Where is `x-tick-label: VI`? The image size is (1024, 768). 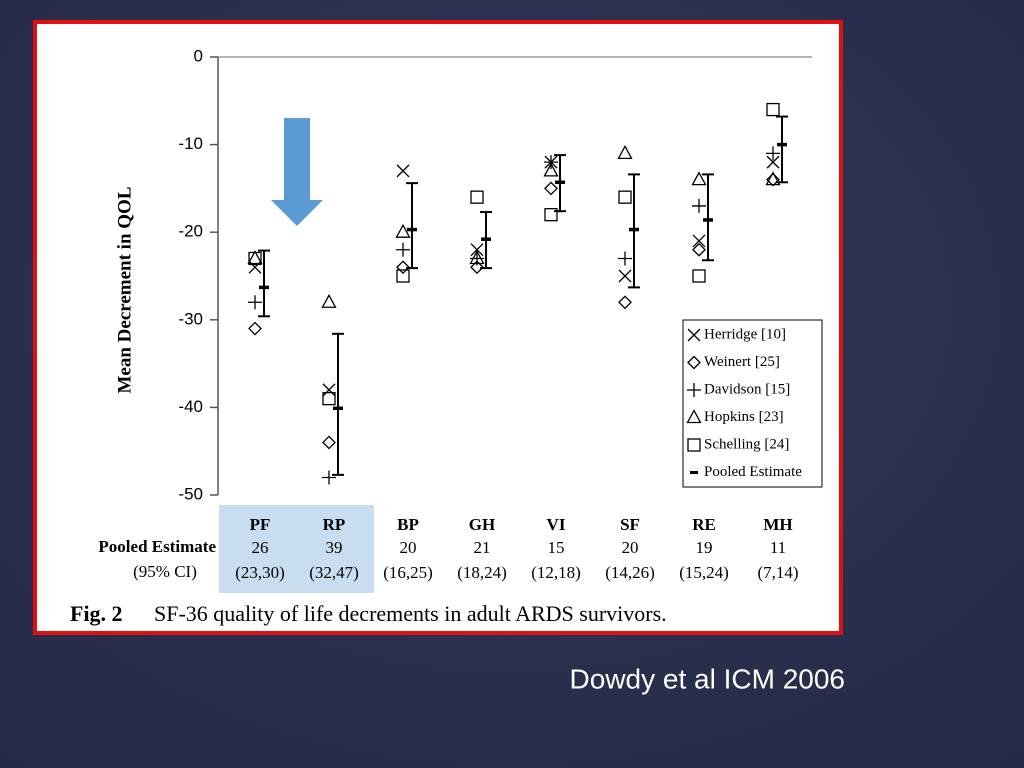
x-tick-label: VI is located at coordinates (556, 524).